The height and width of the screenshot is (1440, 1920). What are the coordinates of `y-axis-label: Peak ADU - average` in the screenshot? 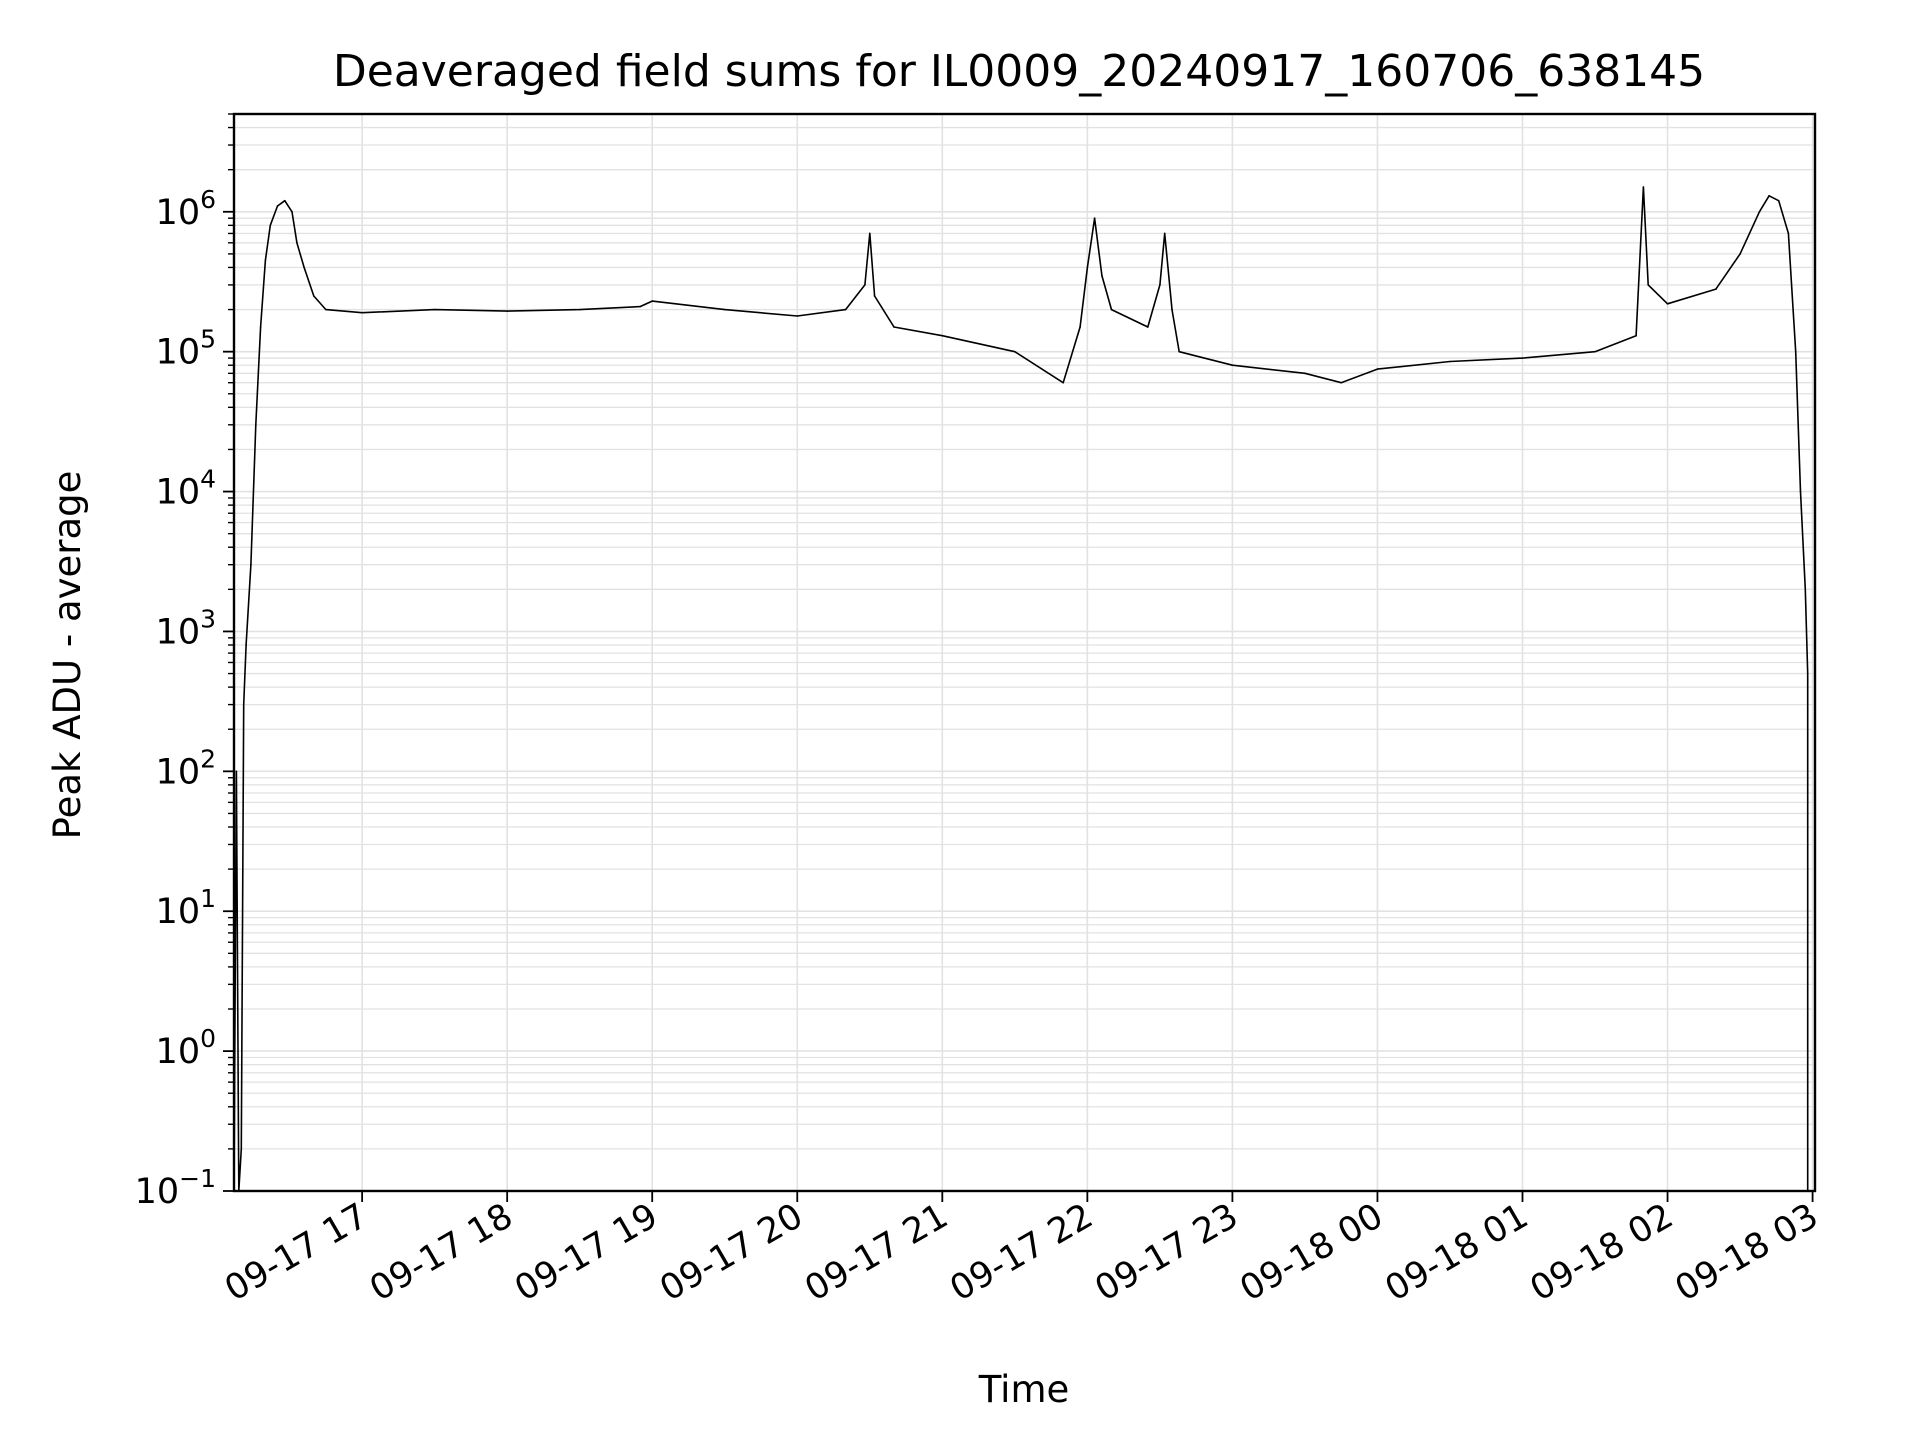 It's located at (67, 655).